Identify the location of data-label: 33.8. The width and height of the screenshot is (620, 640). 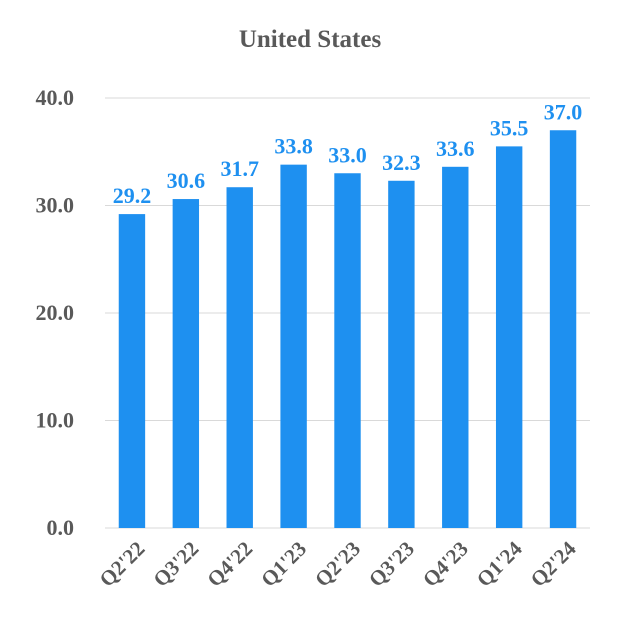
(293, 146).